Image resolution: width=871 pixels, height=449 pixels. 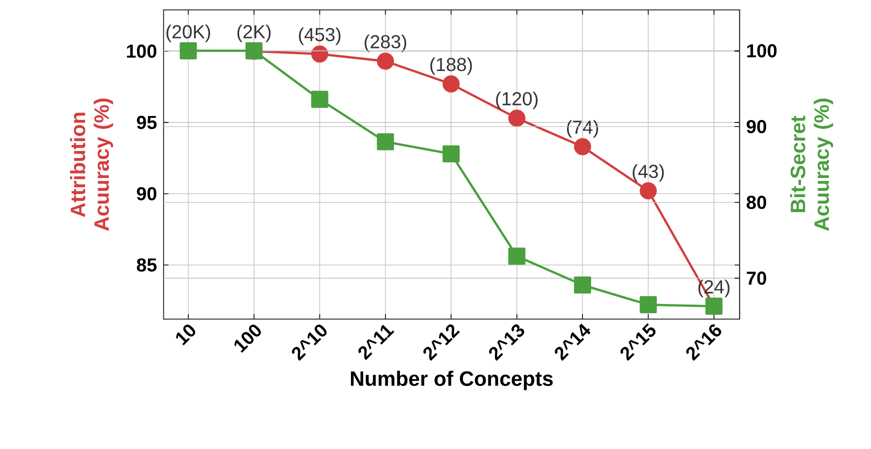 I want to click on y2-tick-label: 90, so click(x=756, y=127).